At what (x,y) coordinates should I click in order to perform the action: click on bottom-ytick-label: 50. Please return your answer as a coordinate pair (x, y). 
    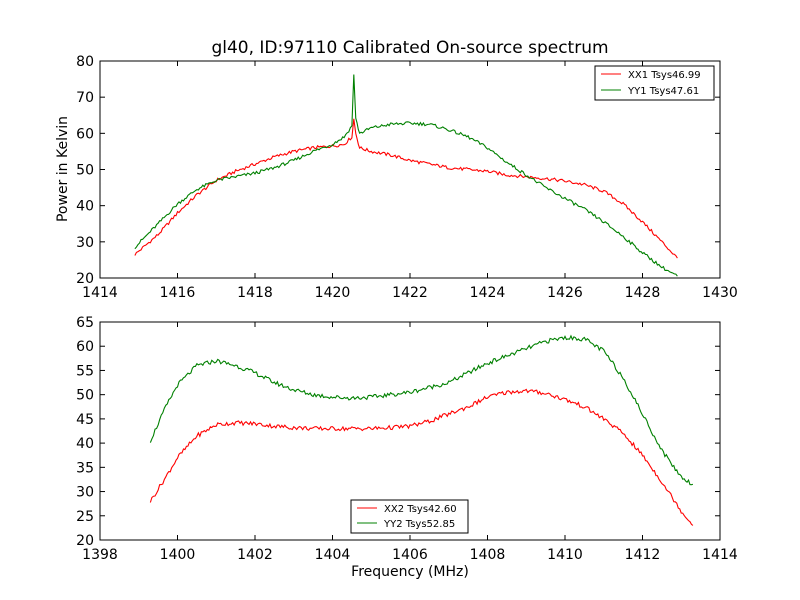
    Looking at the image, I should click on (85, 396).